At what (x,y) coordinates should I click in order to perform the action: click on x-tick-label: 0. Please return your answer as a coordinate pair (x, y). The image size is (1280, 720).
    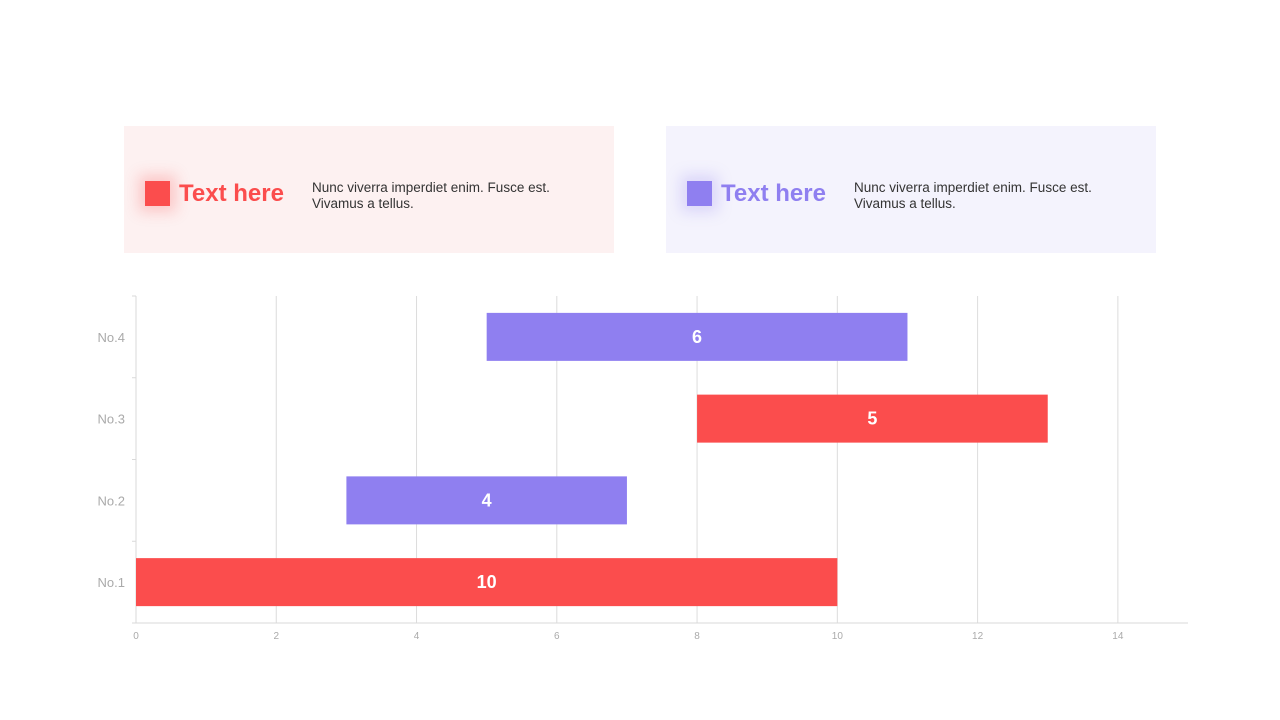
    Looking at the image, I should click on (136, 636).